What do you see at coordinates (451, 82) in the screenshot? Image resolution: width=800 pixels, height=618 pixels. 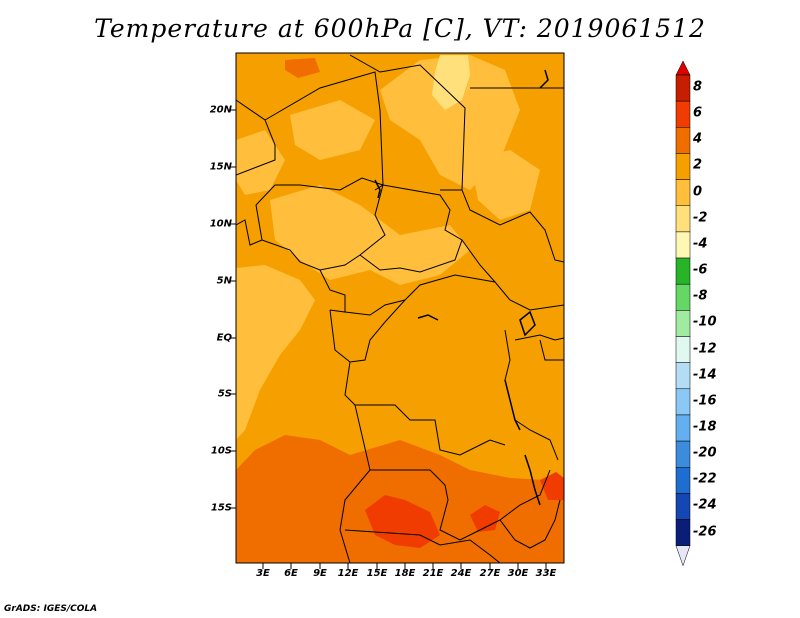 I see `field-cooler-north` at bounding box center [451, 82].